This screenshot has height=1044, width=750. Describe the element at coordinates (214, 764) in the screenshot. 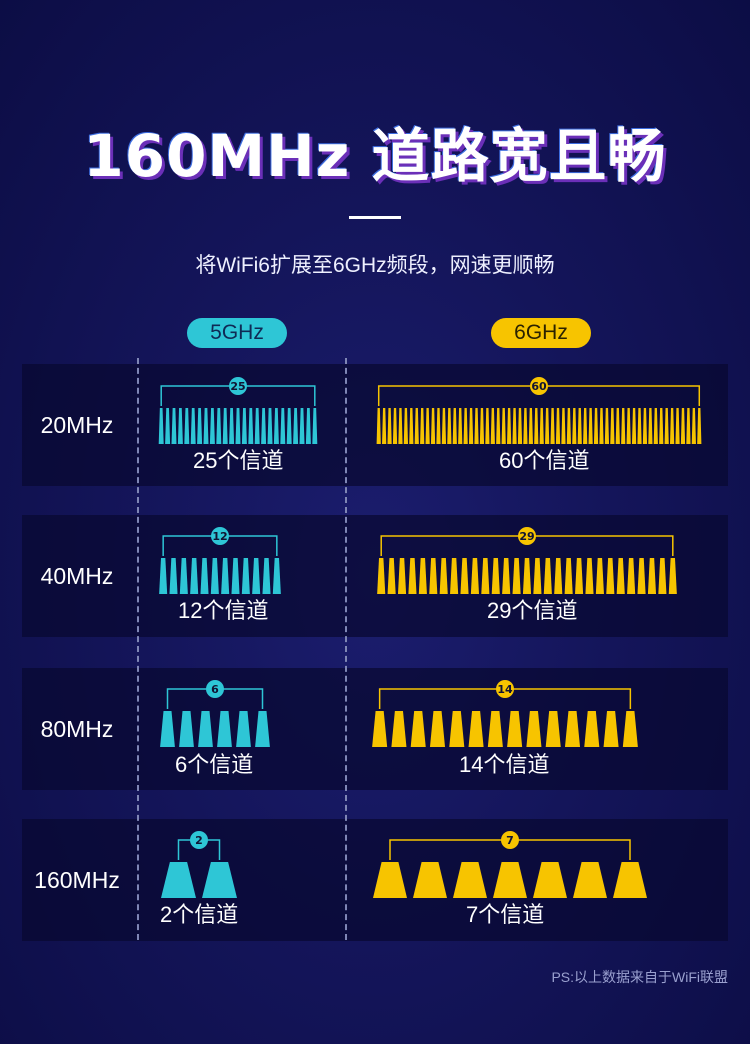

I see `channel-count-label: 6个信道` at that location.